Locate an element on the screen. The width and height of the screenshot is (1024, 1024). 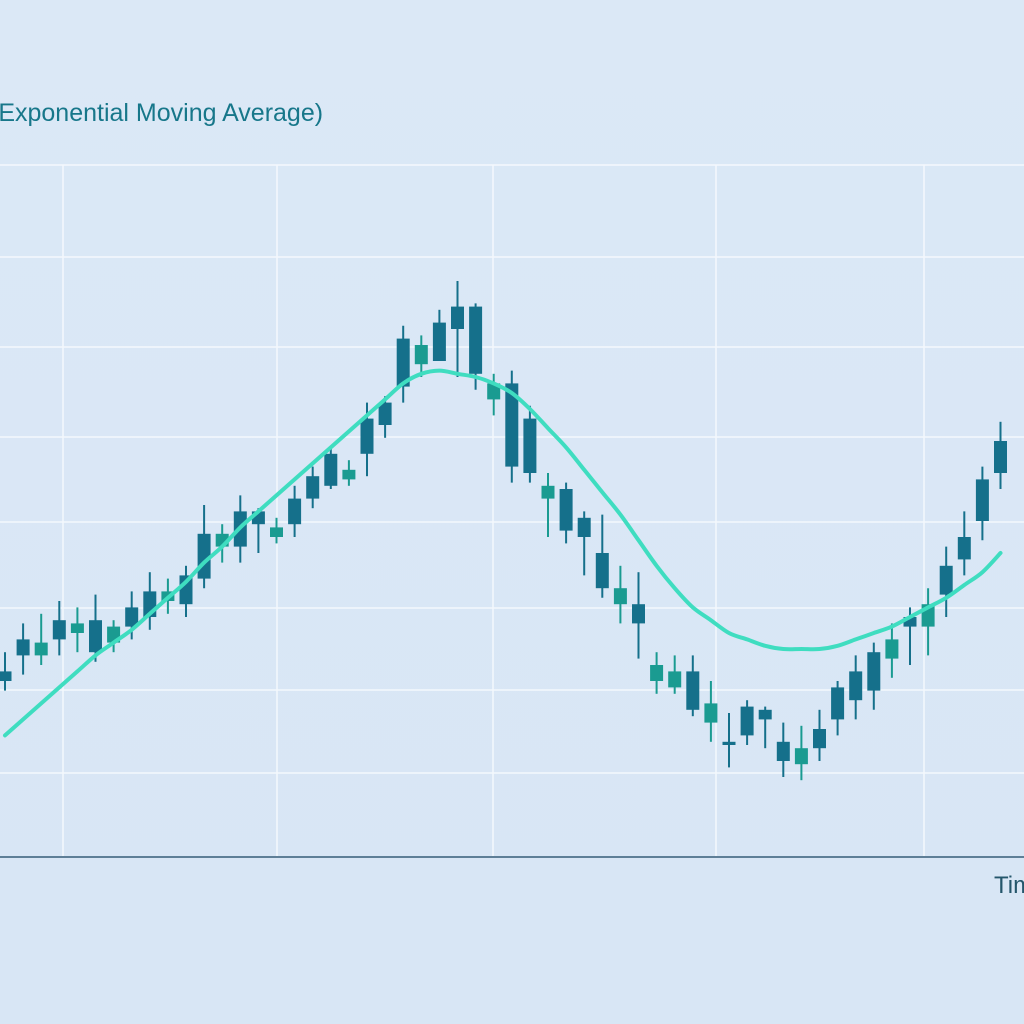
chart-title: (Exponential Moving Average) is located at coordinates (161, 113).